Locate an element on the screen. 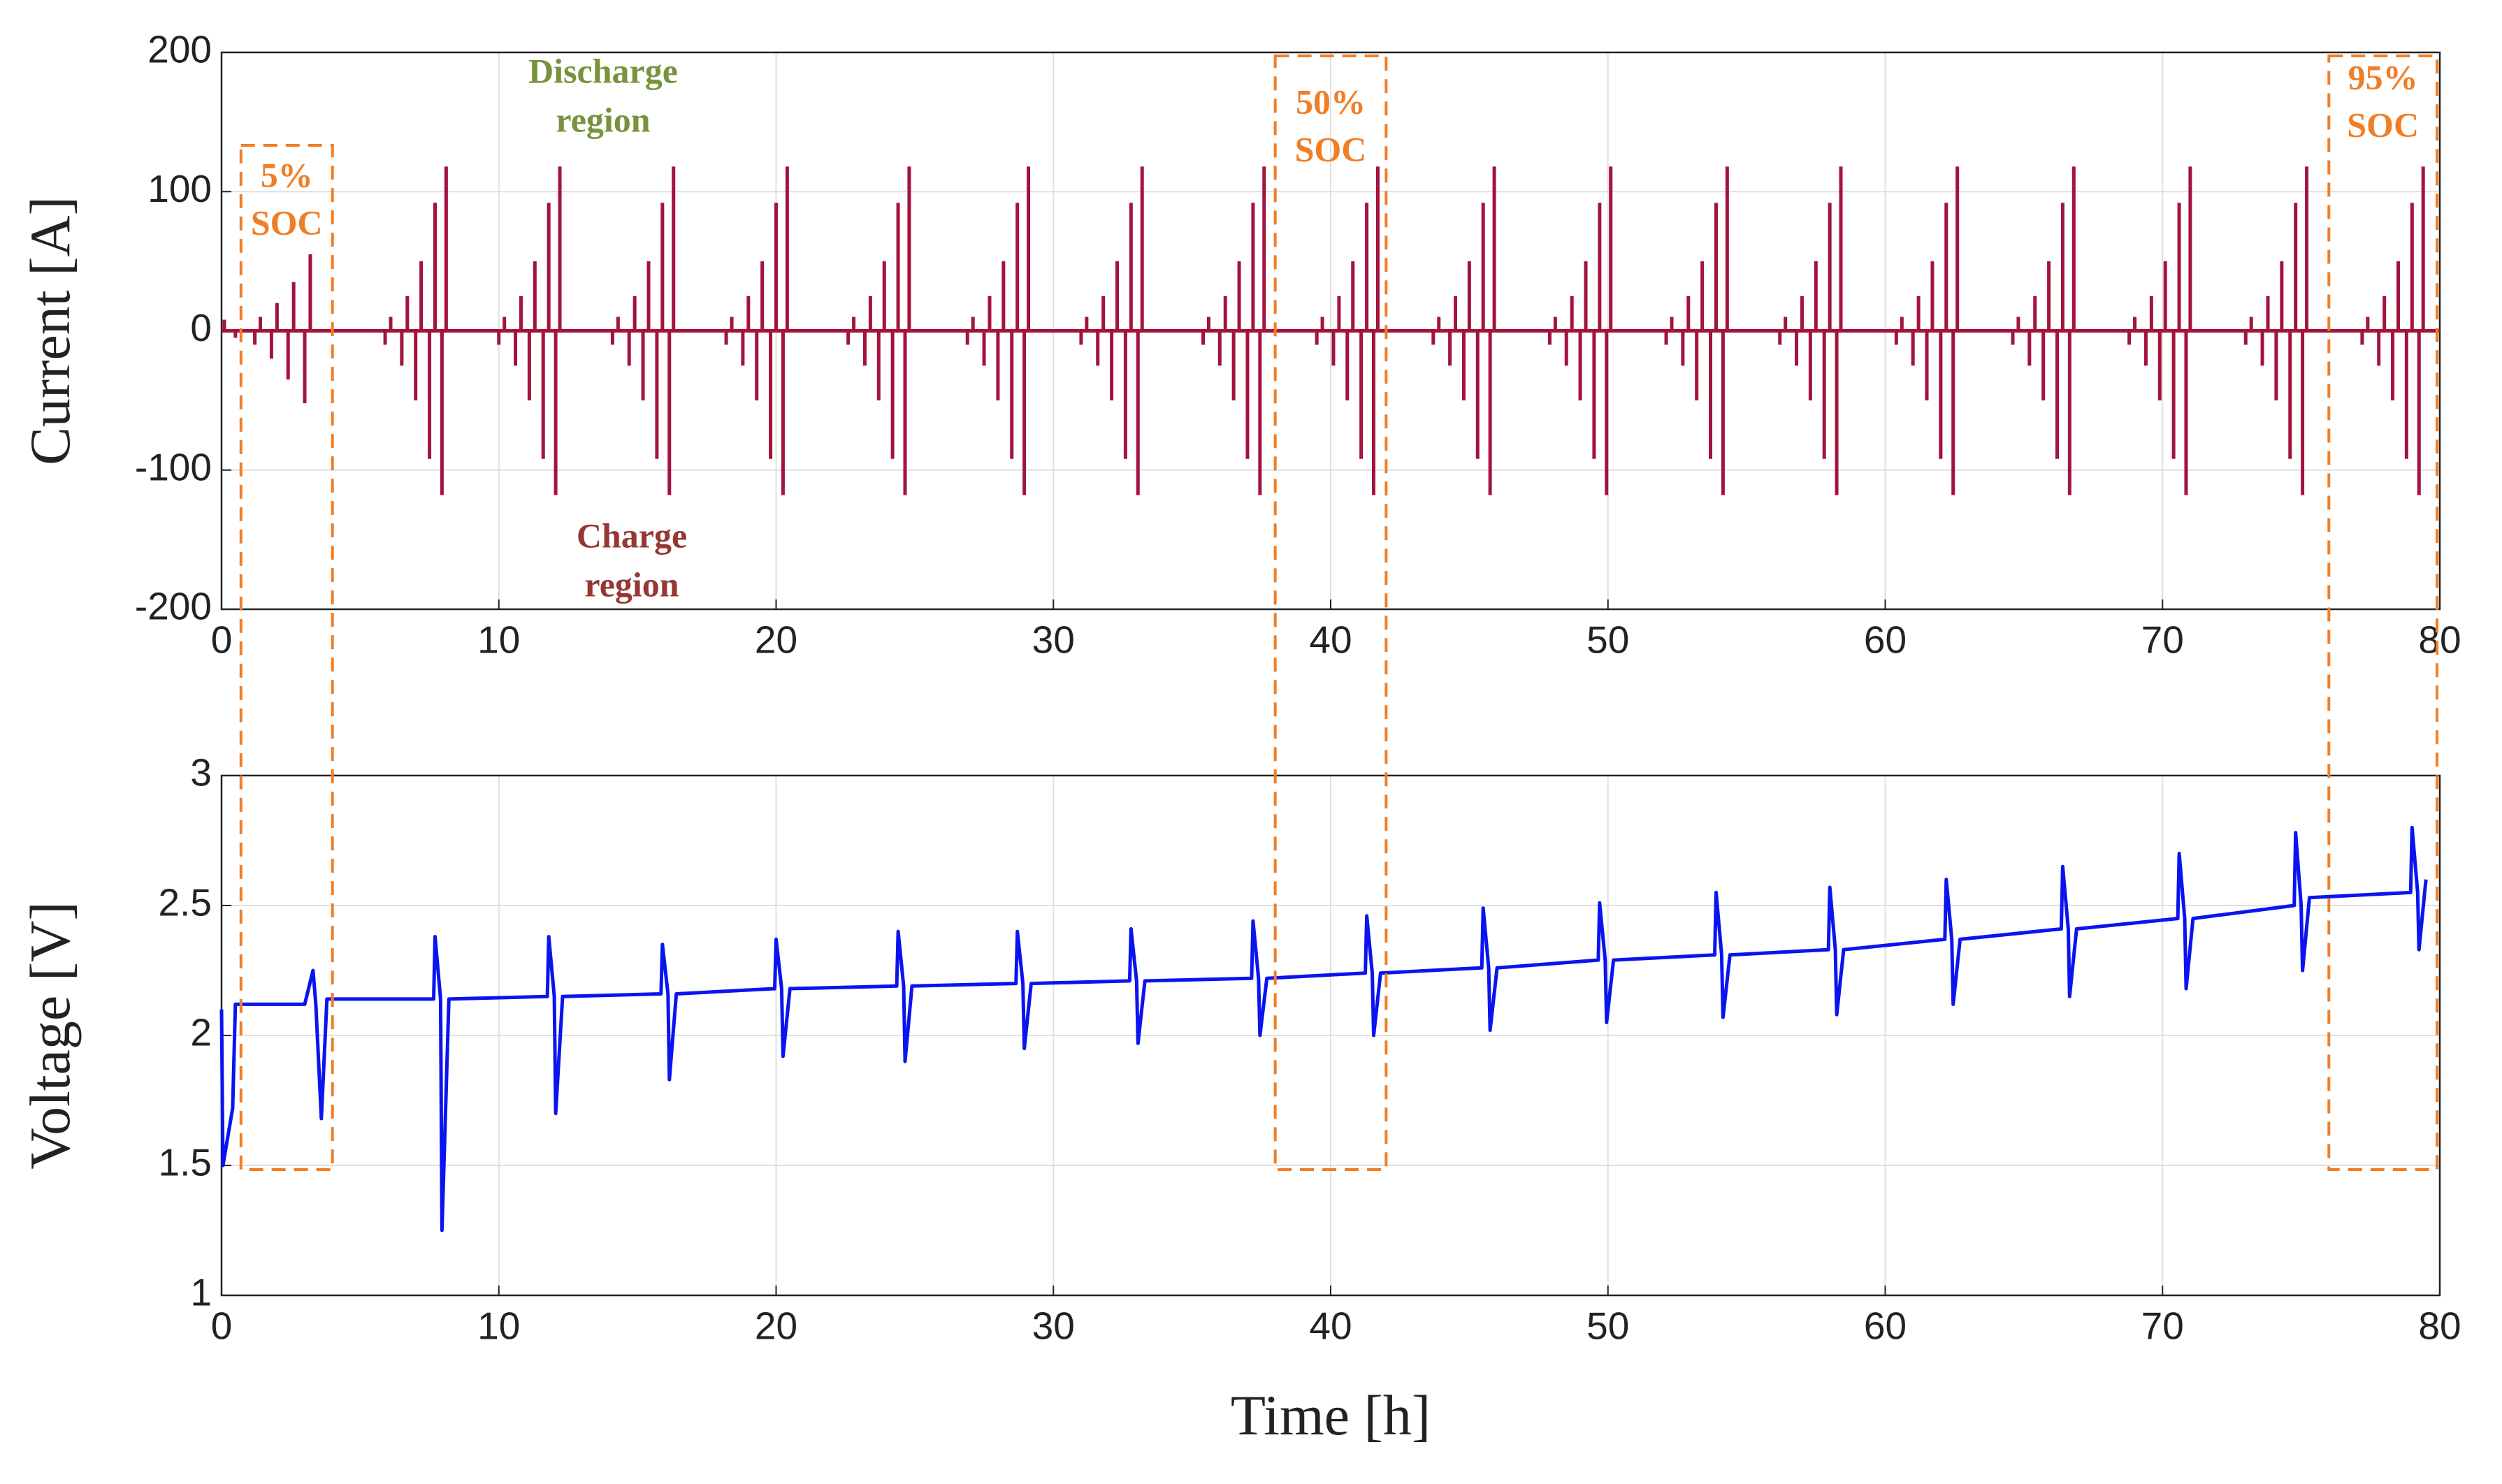 The width and height of the screenshot is (2502, 1484). y-axis-label: Current [A] is located at coordinates (50, 330).